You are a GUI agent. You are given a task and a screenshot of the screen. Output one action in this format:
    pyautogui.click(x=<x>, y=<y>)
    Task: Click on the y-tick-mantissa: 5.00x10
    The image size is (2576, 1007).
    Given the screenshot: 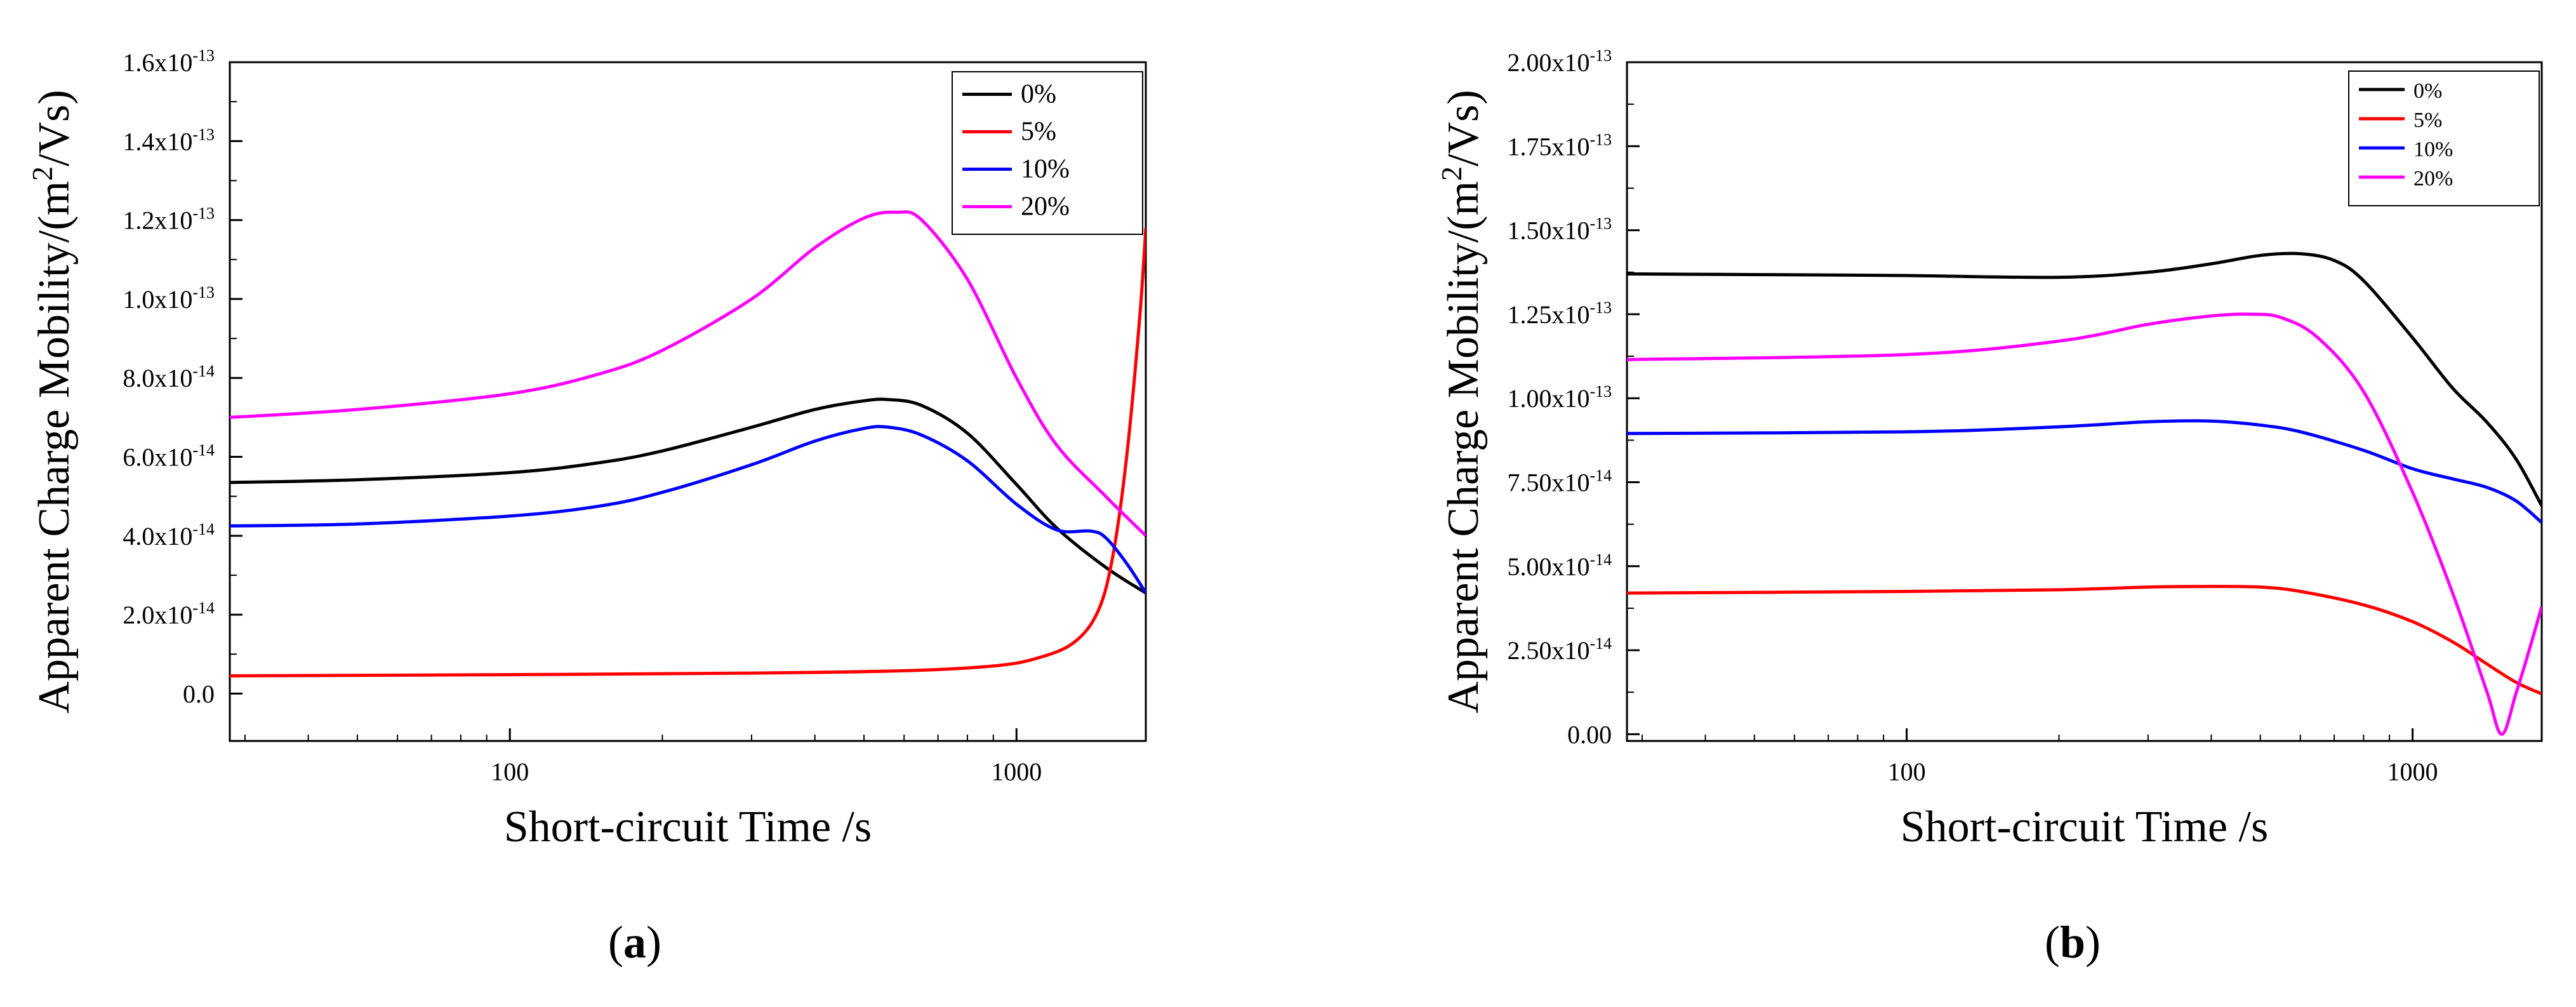 What is the action you would take?
    pyautogui.click(x=1548, y=566)
    